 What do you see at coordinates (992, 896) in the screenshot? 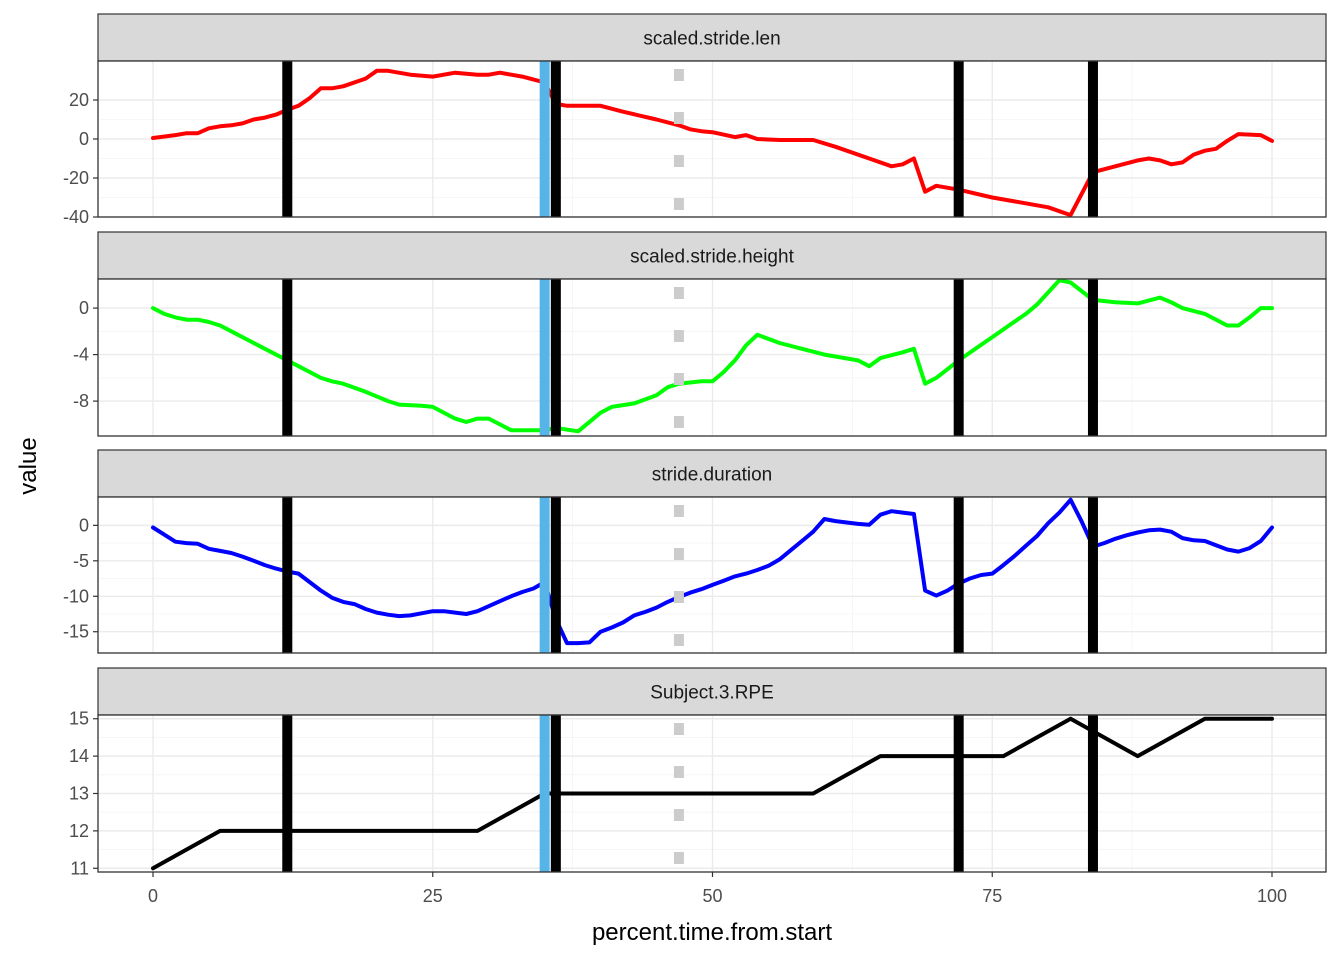
I see `x-tick-label: 75` at bounding box center [992, 896].